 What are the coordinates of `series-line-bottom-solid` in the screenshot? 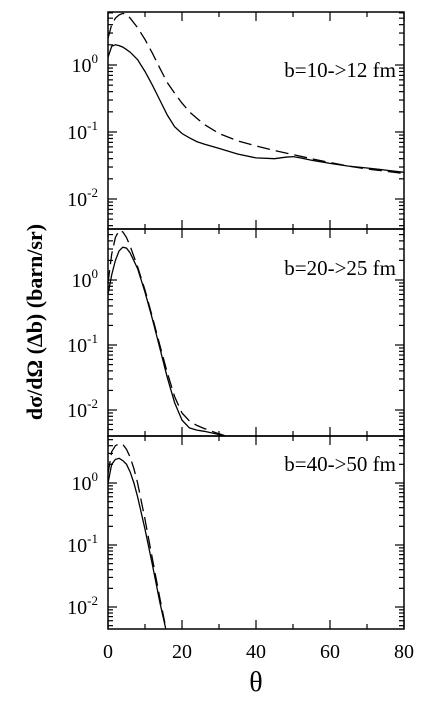 It's located at (137, 543).